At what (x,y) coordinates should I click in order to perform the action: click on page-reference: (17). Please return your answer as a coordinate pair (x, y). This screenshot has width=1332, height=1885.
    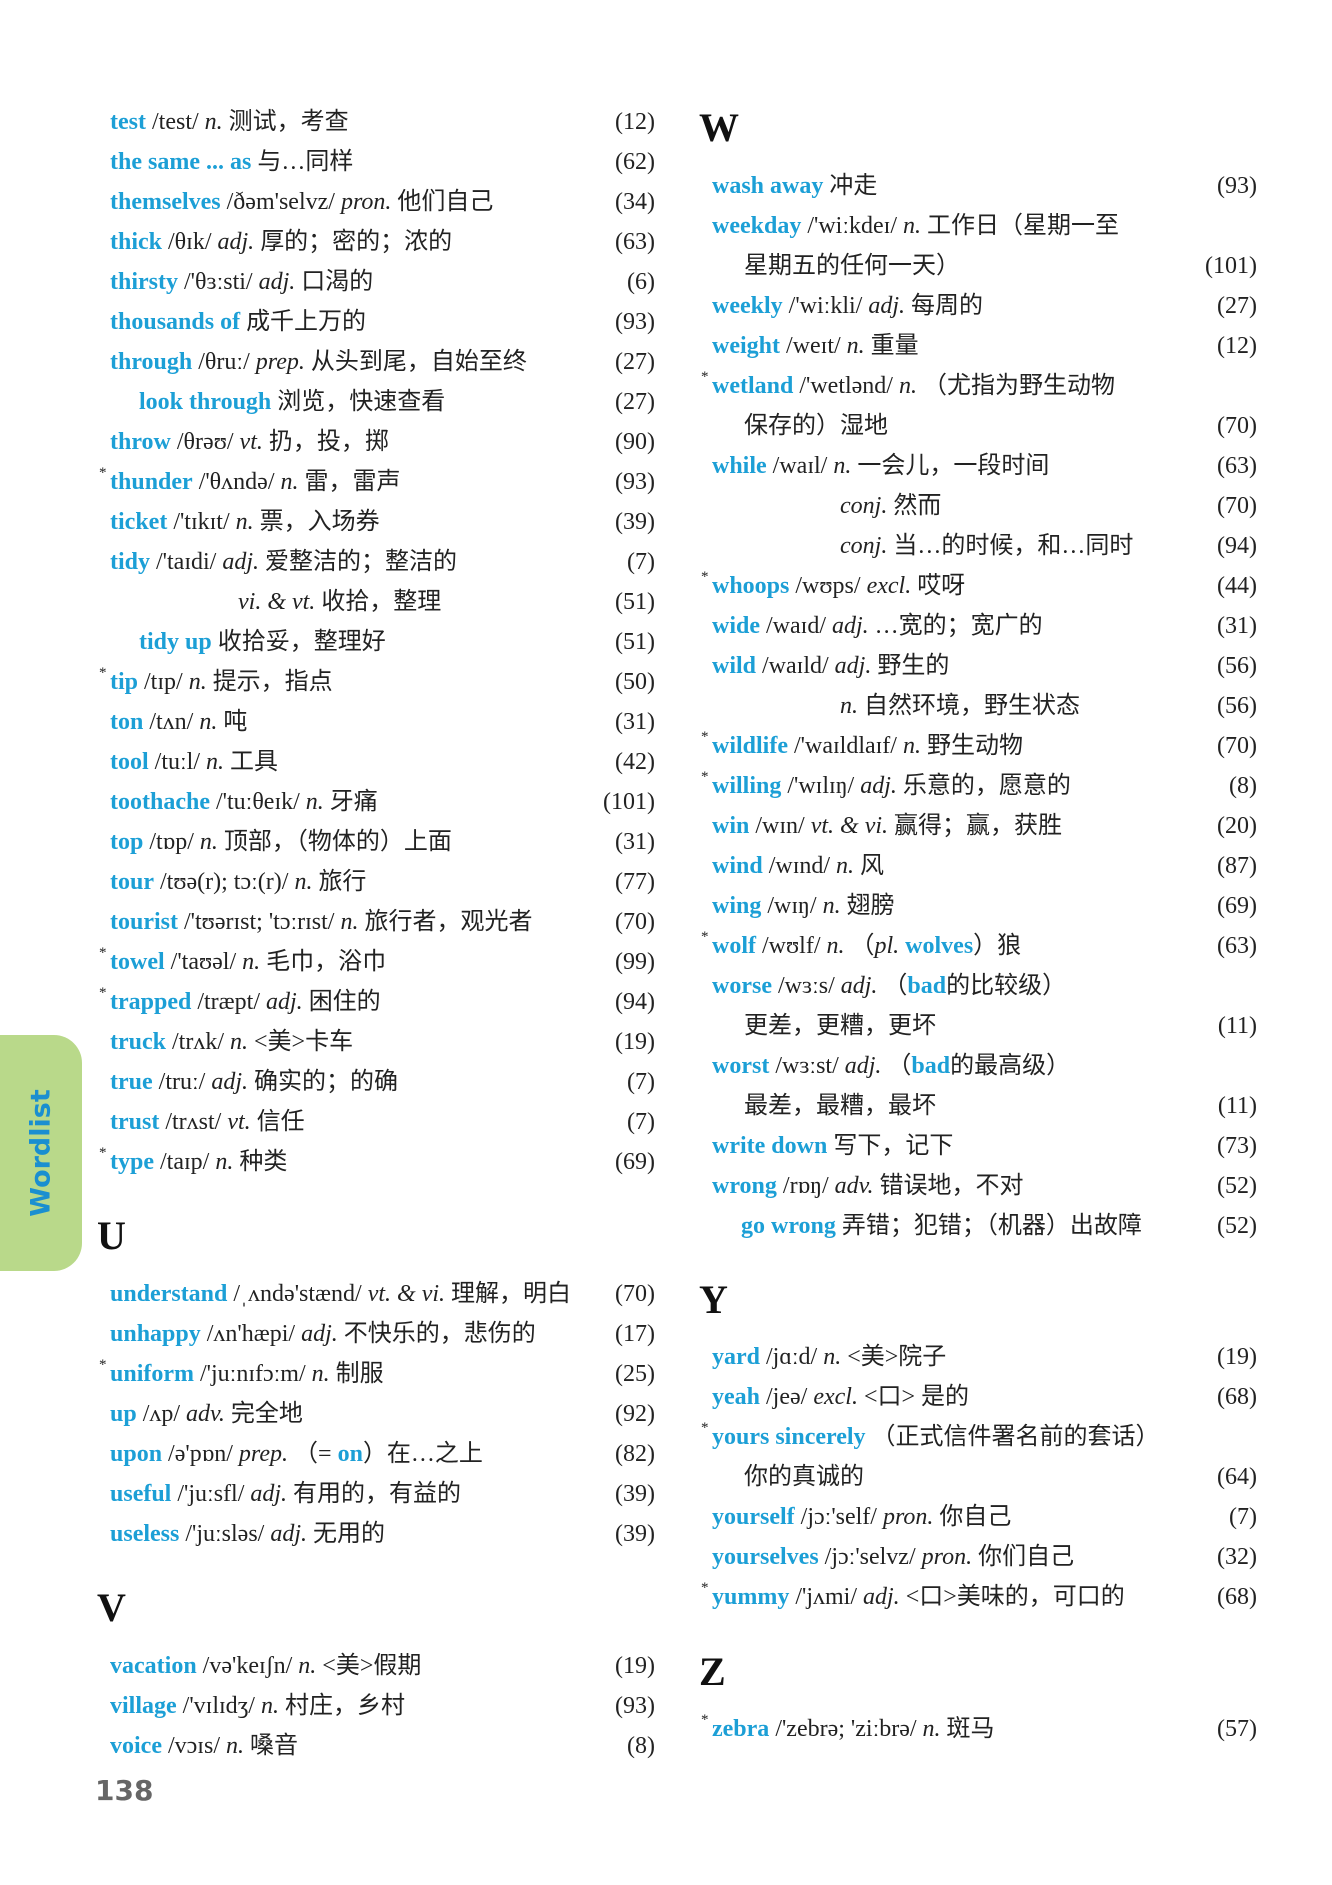
    Looking at the image, I should click on (635, 1334).